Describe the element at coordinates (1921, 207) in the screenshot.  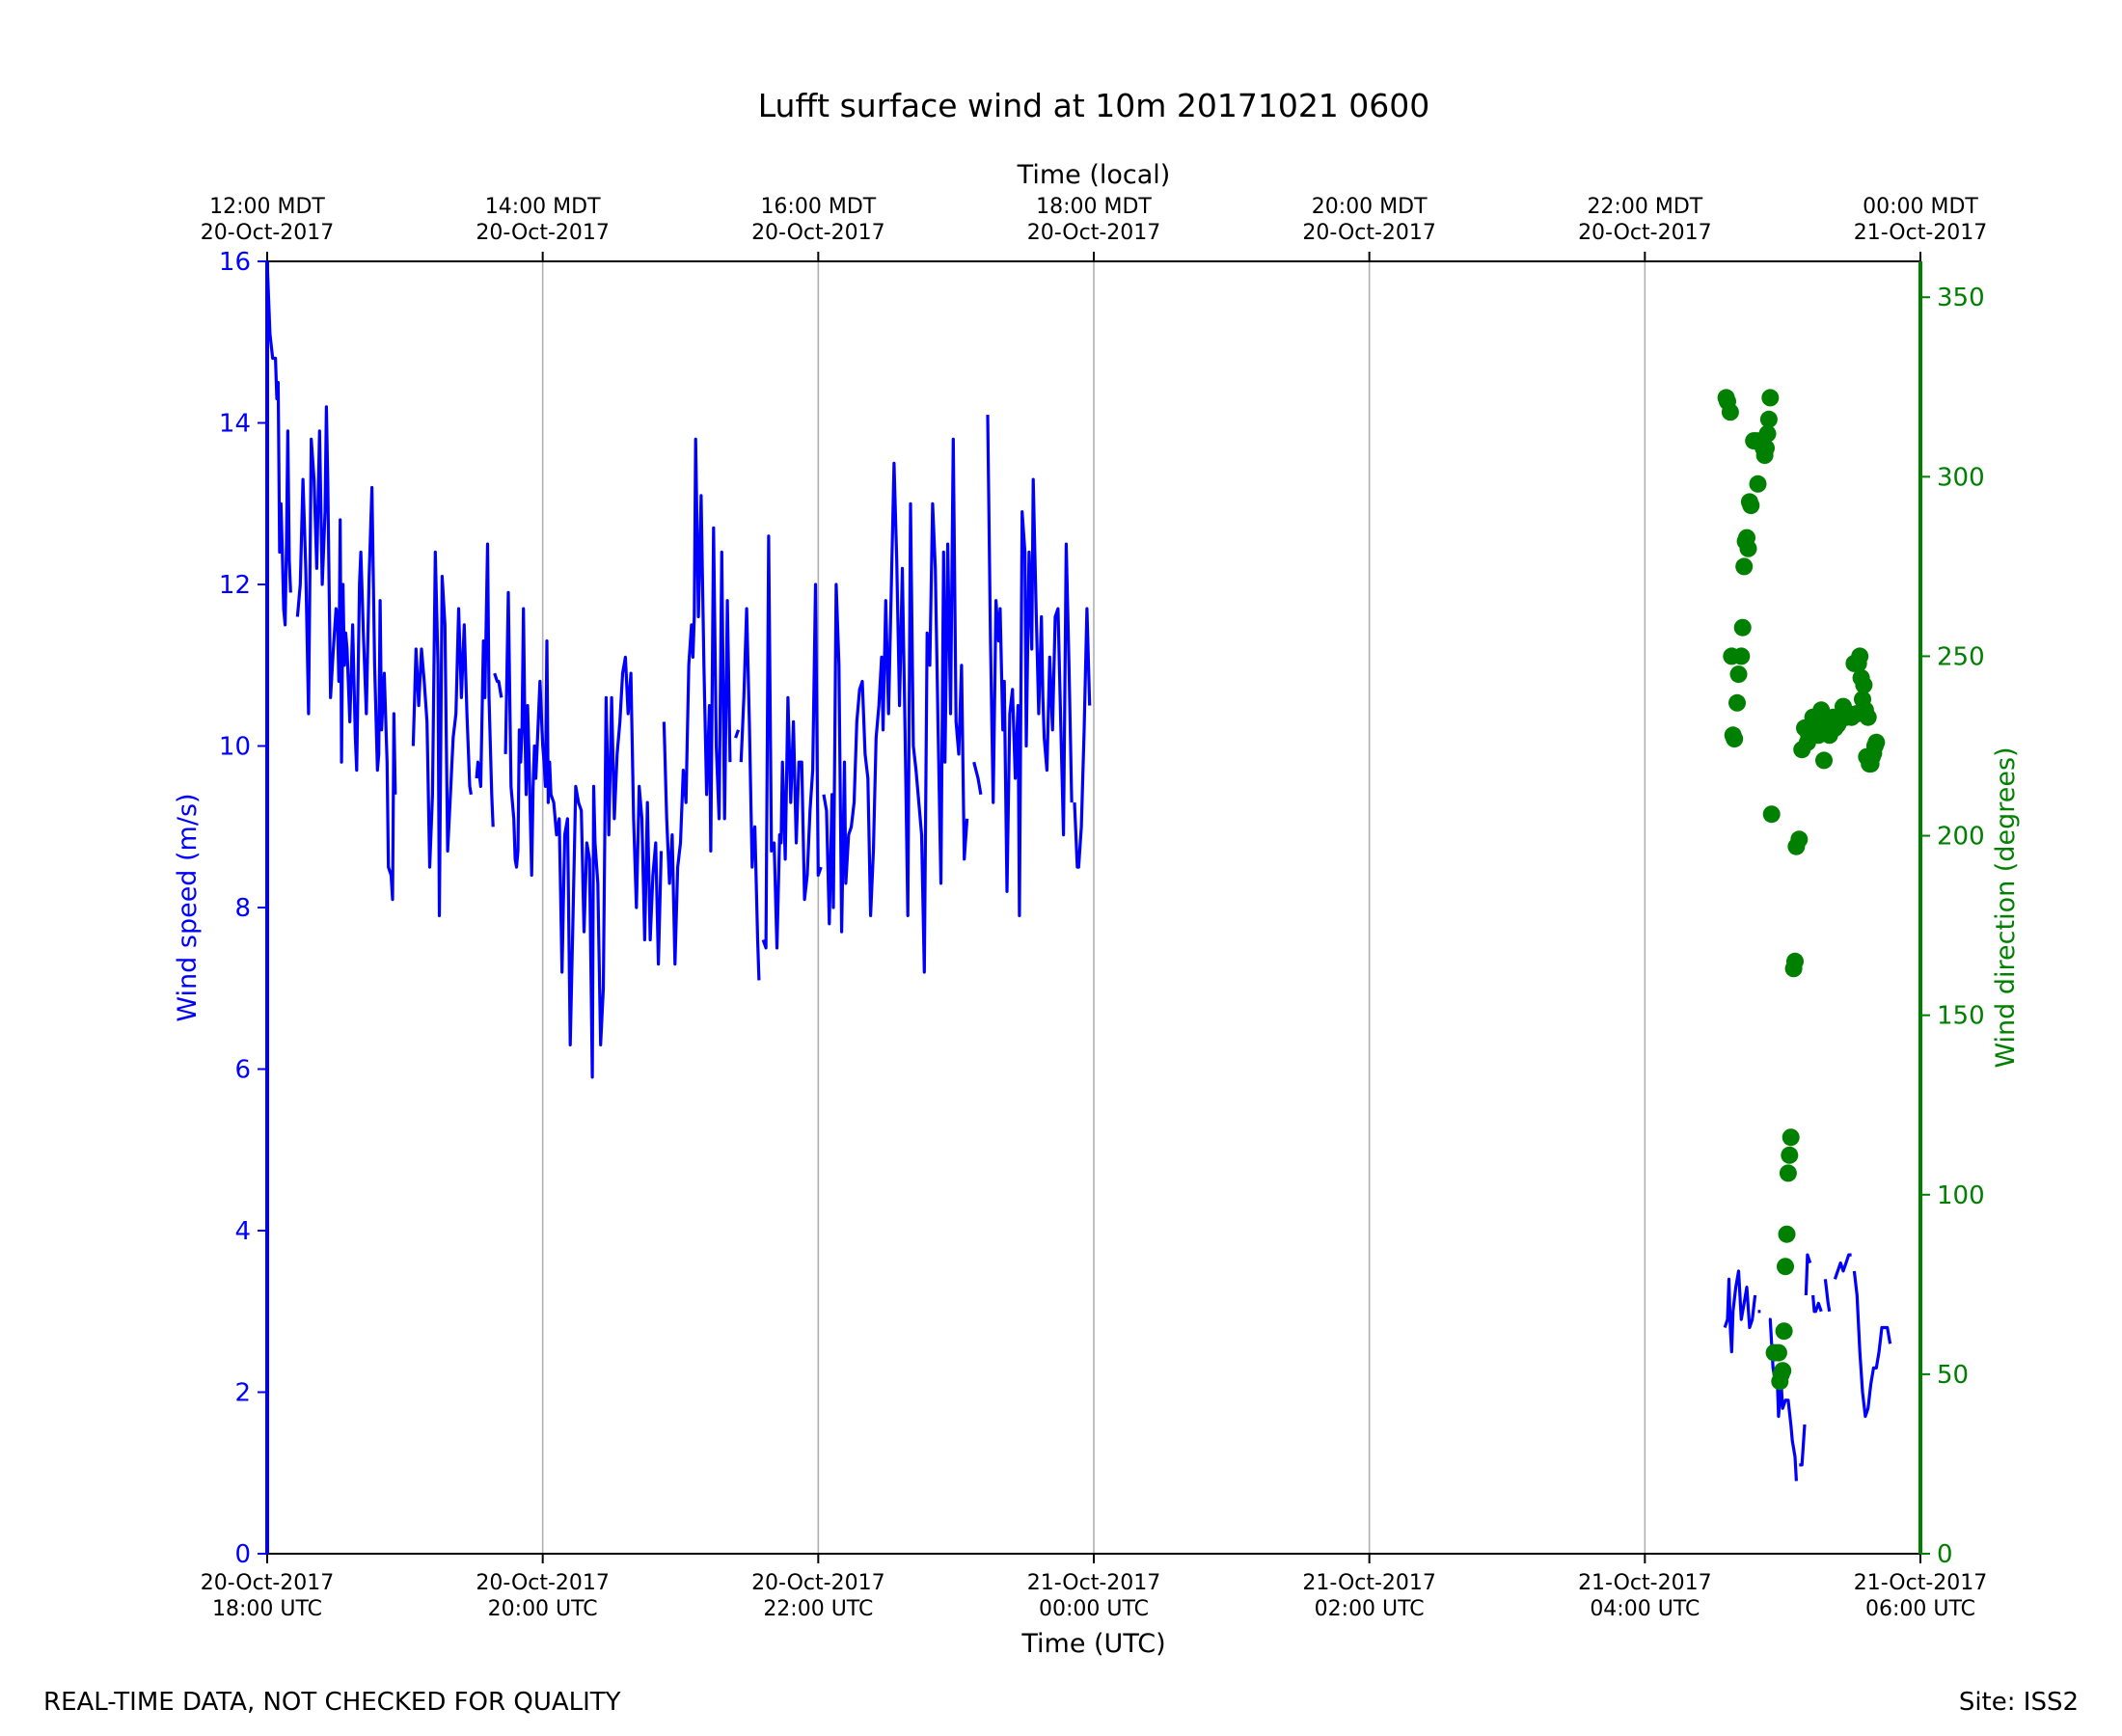
I see `top-tick-time-6: 00:00 MDT` at that location.